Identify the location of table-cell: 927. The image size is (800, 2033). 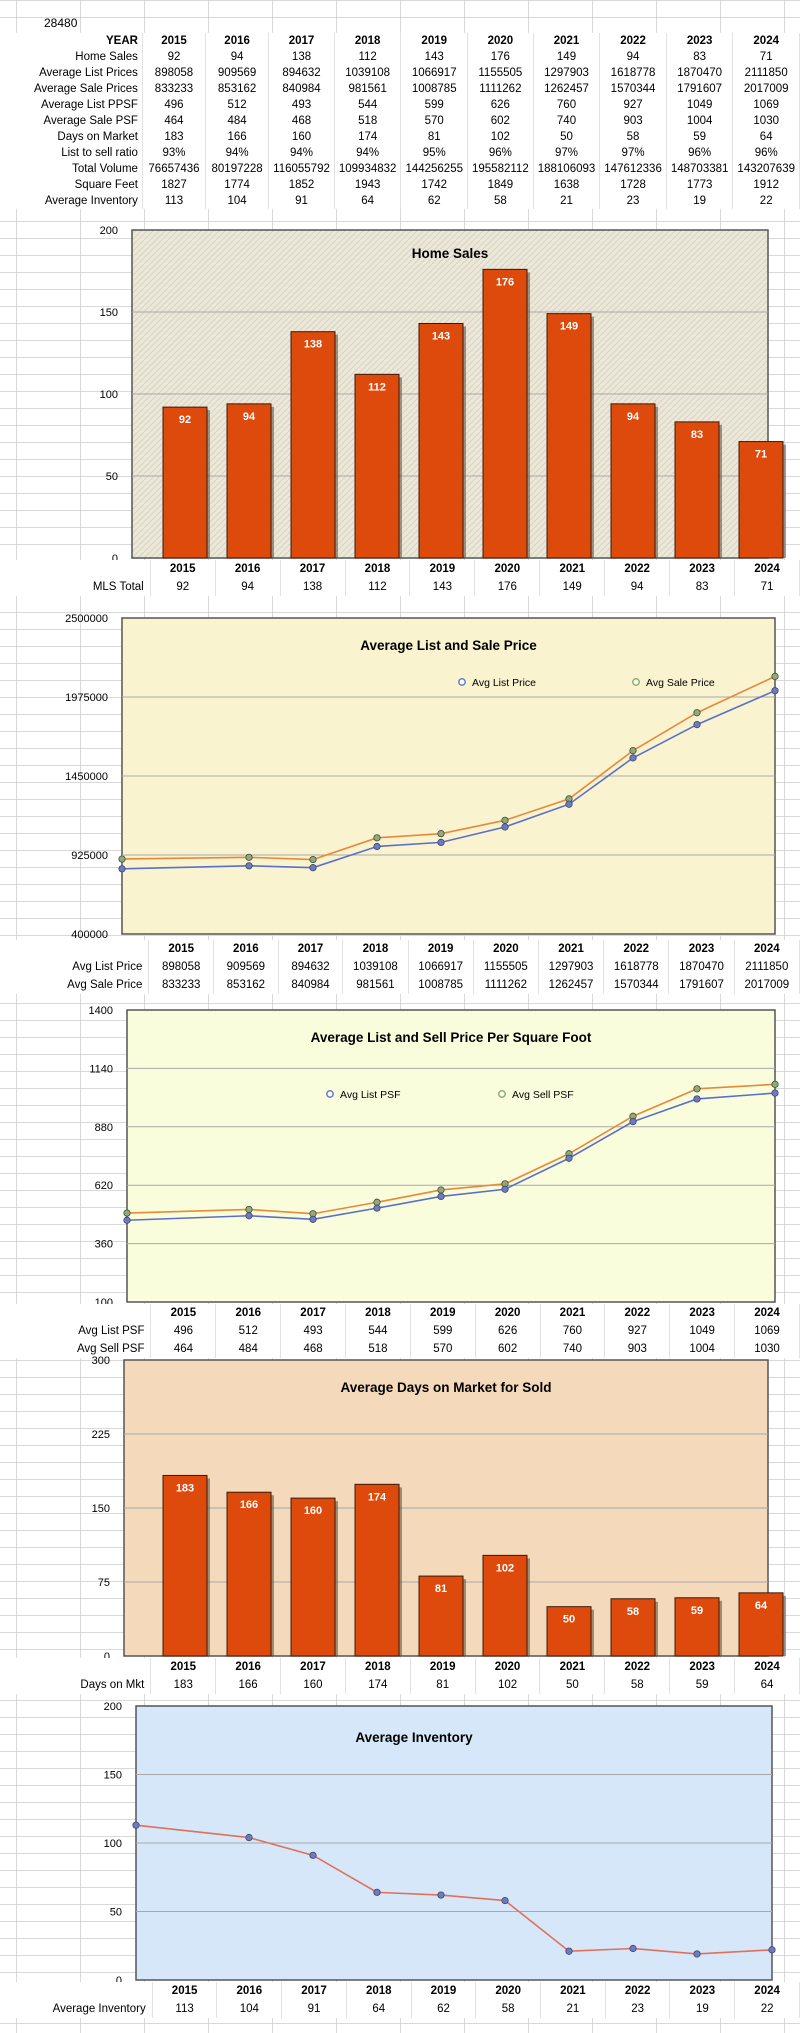
(633, 105).